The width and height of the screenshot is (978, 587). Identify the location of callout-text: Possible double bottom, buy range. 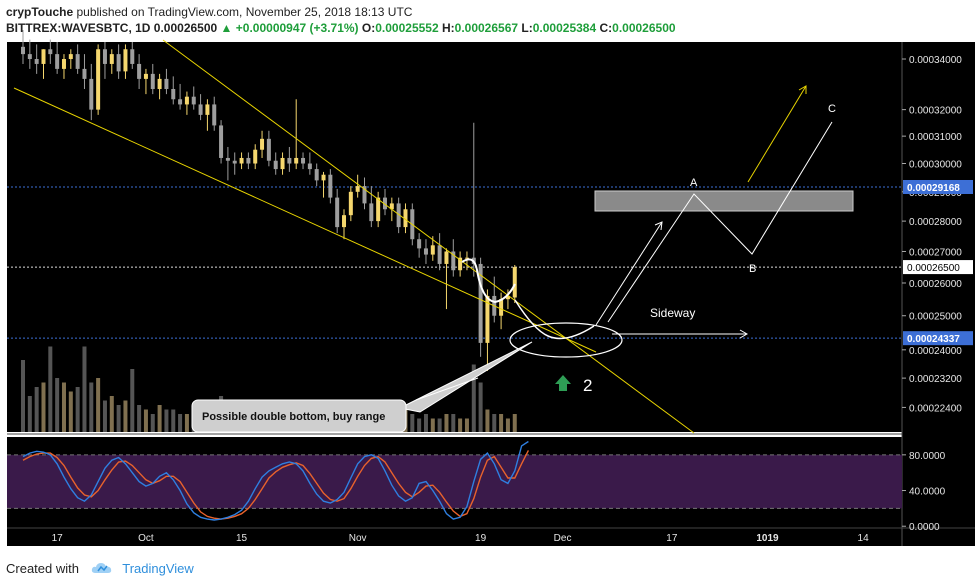
(293, 417).